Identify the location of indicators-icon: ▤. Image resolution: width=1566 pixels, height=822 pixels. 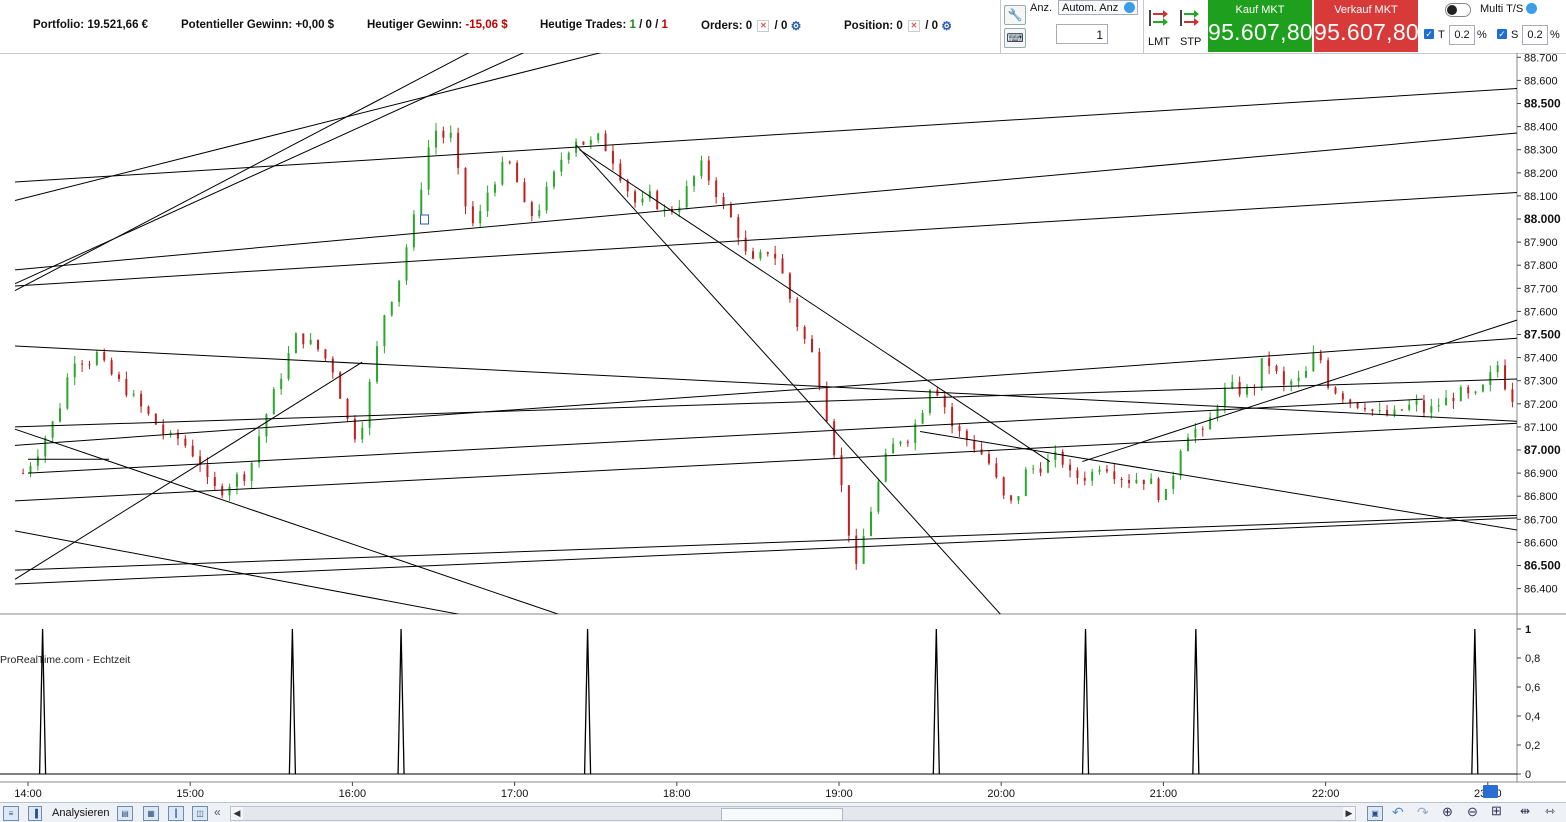
(125, 813).